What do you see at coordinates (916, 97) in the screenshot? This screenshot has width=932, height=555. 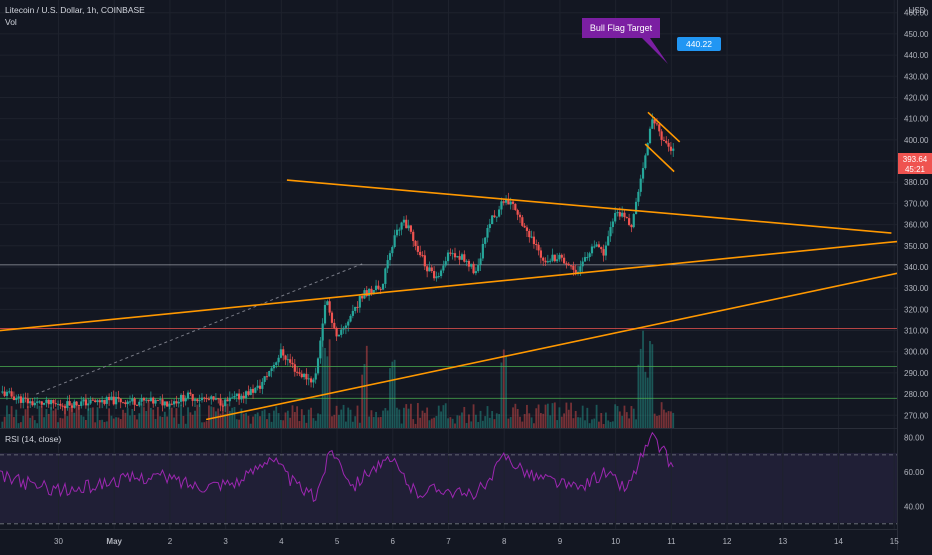 I see `price-tick-label: 420.00` at bounding box center [916, 97].